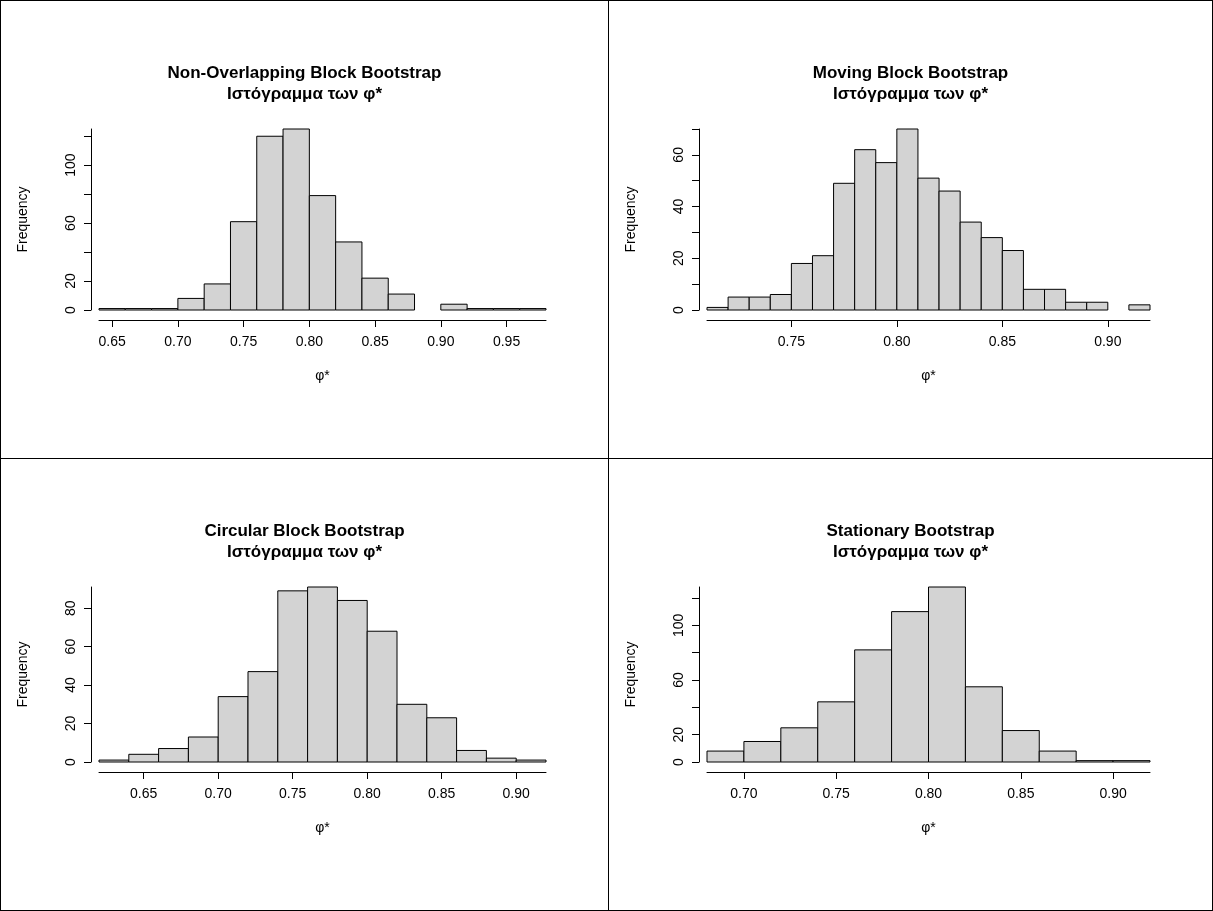 The height and width of the screenshot is (911, 1213). Describe the element at coordinates (304, 72) in the screenshot. I see `chart-title: Non-Overlapping Block Bootstrap` at that location.